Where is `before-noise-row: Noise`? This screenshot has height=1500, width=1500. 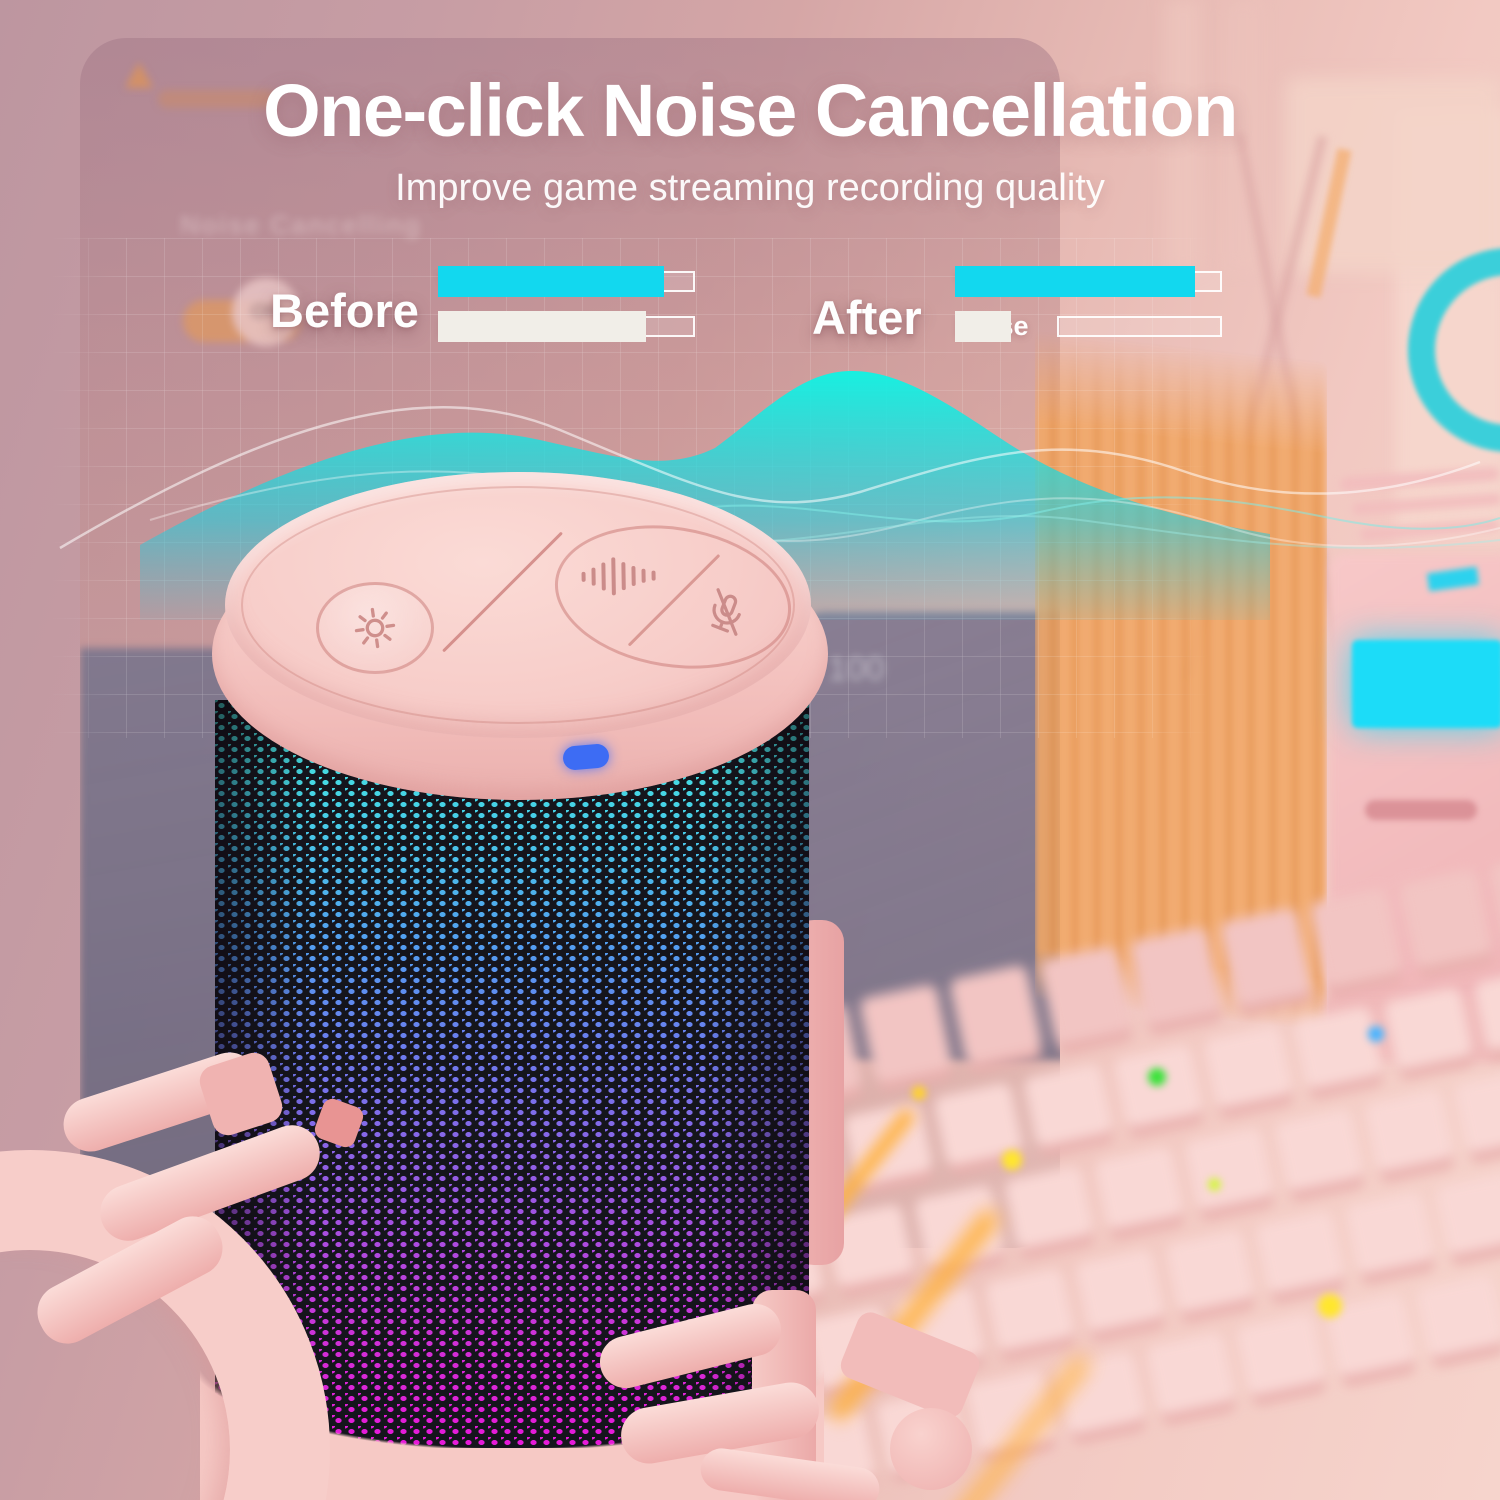
before-noise-row: Noise is located at coordinates (566, 326).